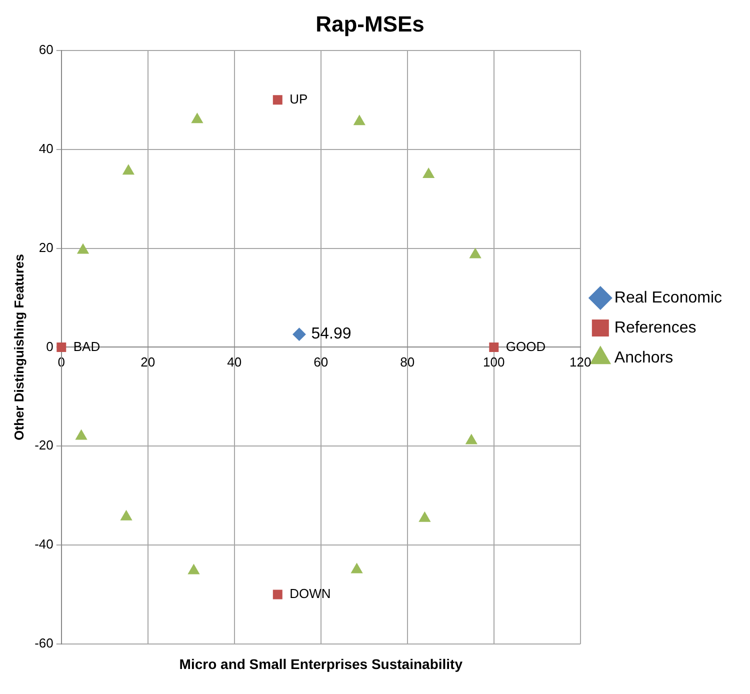  Describe the element at coordinates (331, 334) in the screenshot. I see `annotation: 54.99` at that location.